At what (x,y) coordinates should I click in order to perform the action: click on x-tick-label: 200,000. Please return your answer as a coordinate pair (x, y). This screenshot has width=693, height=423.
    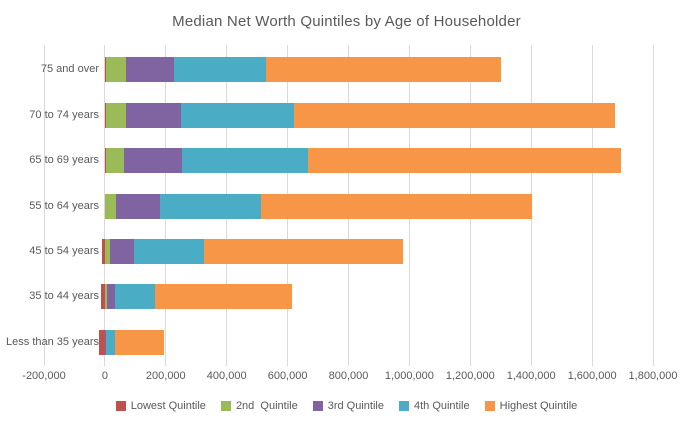
    Looking at the image, I should click on (165, 376).